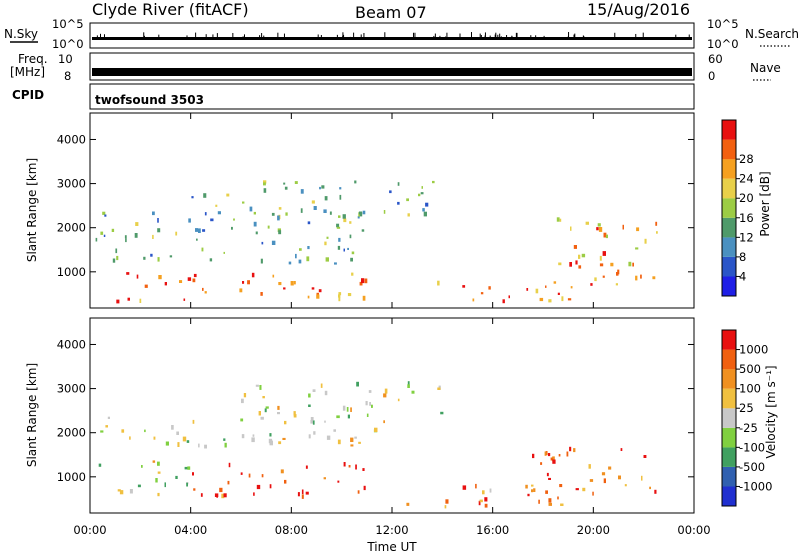 Image resolution: width=800 pixels, height=554 pixels. I want to click on freq-label-1: Freq., so click(33, 59).